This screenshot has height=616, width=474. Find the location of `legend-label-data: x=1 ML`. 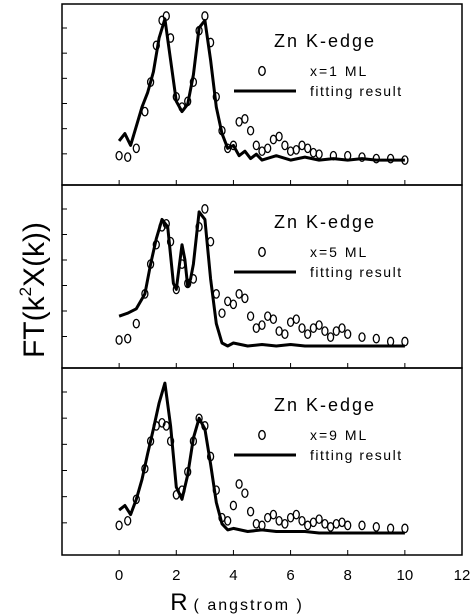

legend-label-data: x=1 ML is located at coordinates (339, 71).